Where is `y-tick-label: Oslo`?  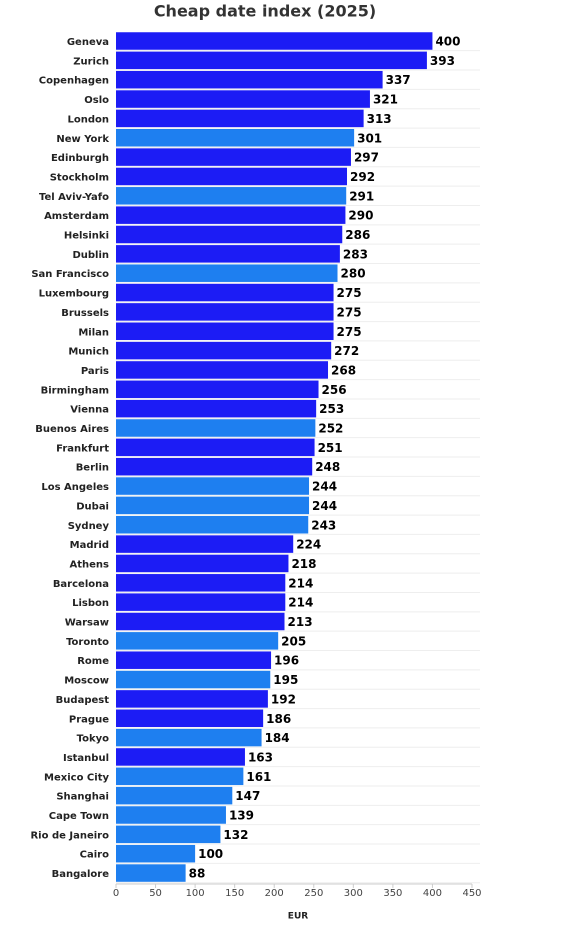
y-tick-label: Oslo is located at coordinates (96, 100).